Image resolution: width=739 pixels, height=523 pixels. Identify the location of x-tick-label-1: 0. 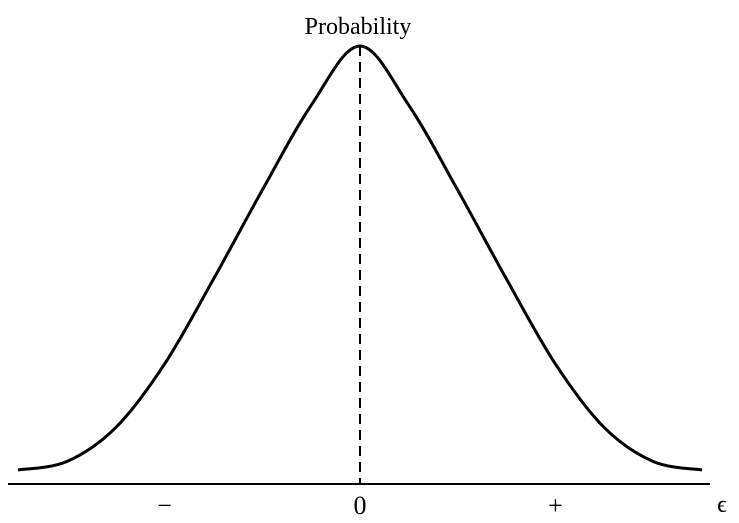
(360, 505).